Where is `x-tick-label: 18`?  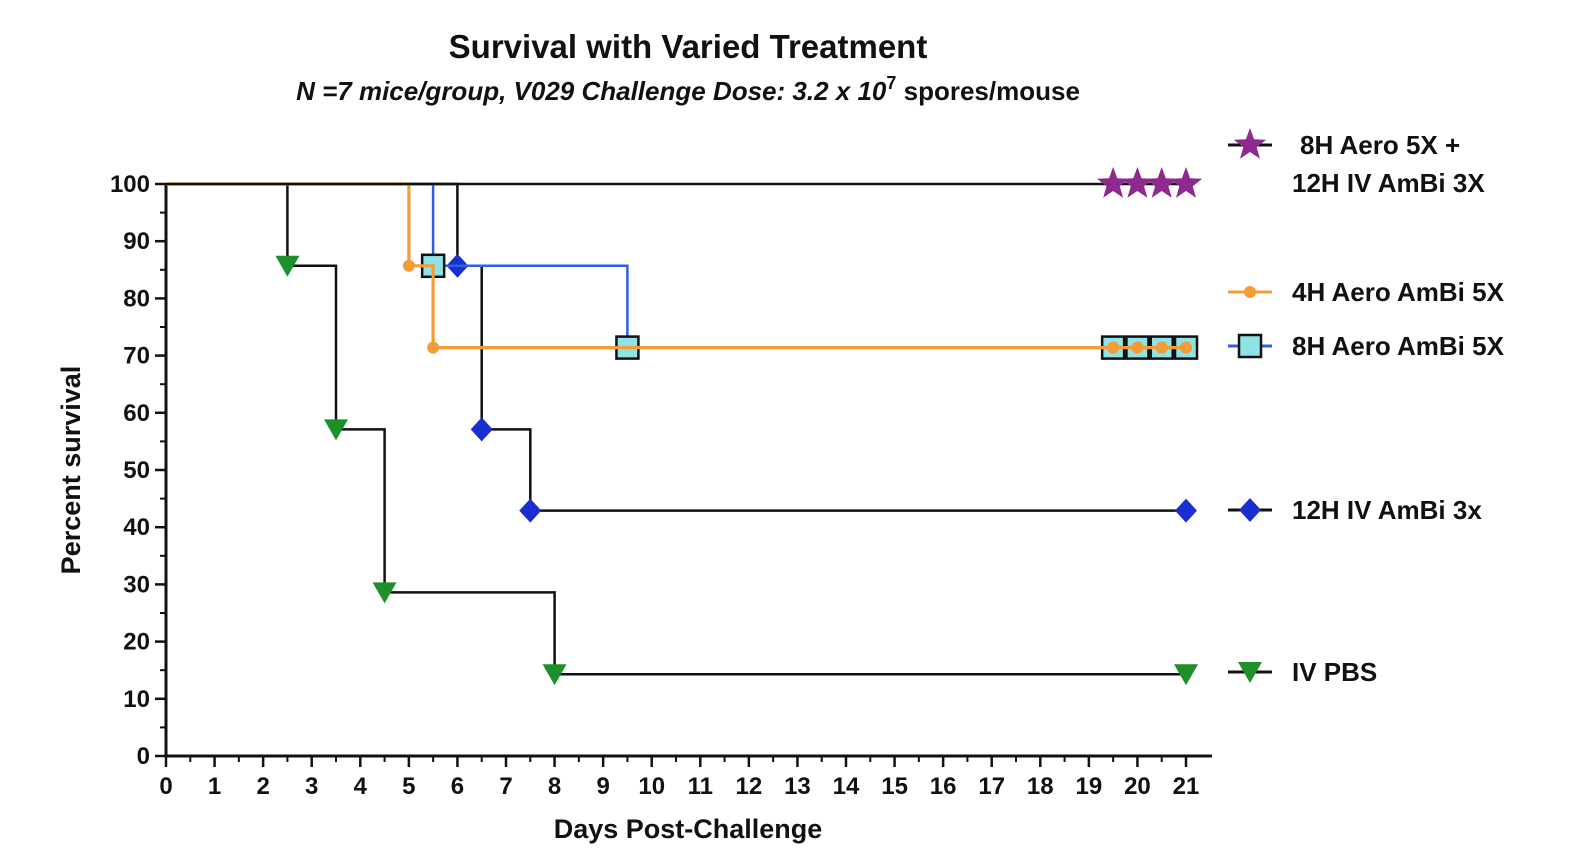 x-tick-label: 18 is located at coordinates (1040, 786).